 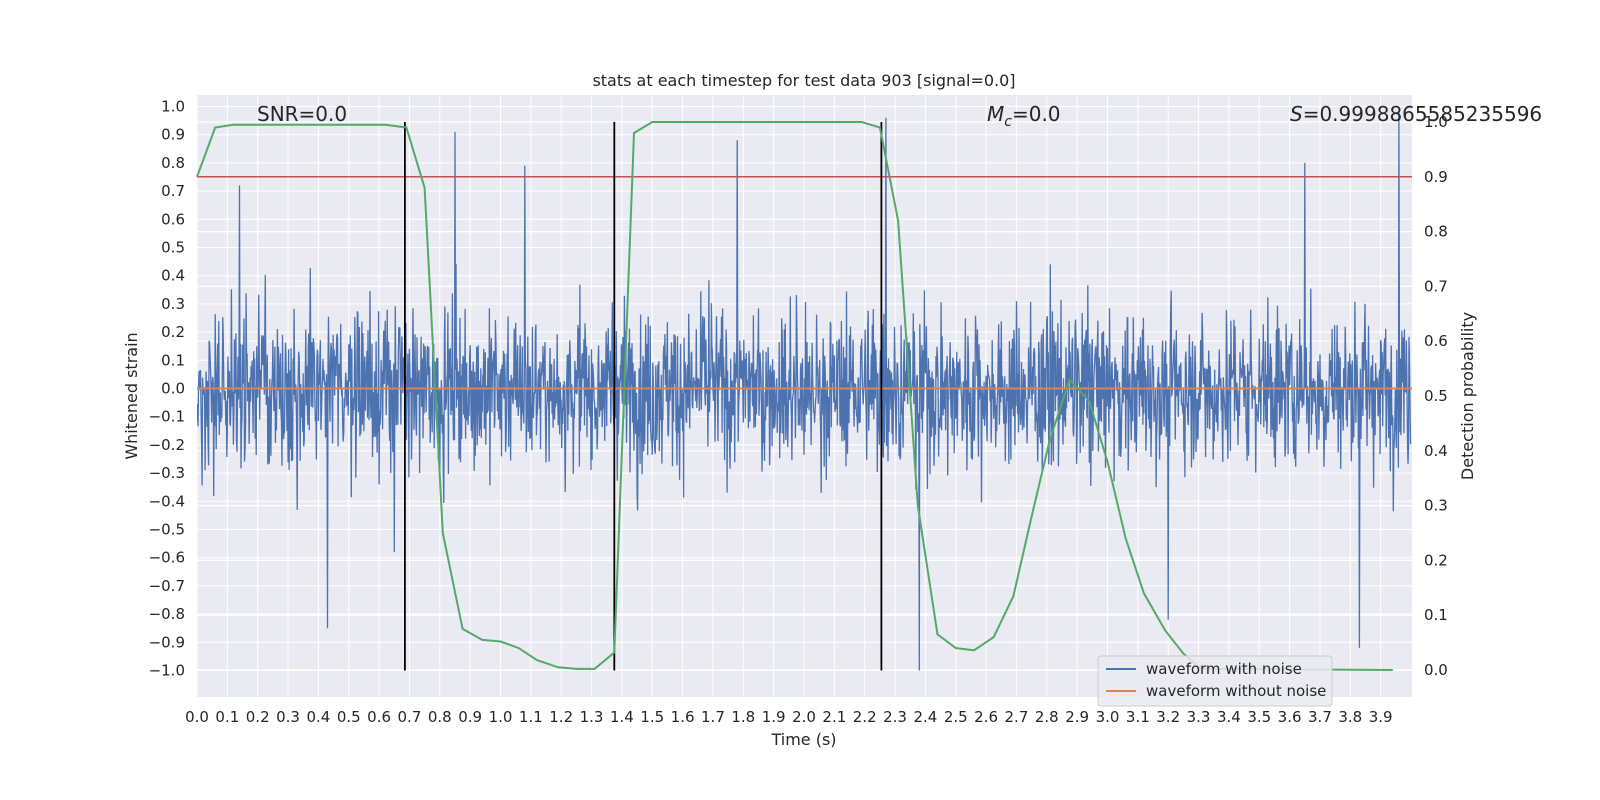 What do you see at coordinates (173, 219) in the screenshot?
I see `y-tick-label: 0.6` at bounding box center [173, 219].